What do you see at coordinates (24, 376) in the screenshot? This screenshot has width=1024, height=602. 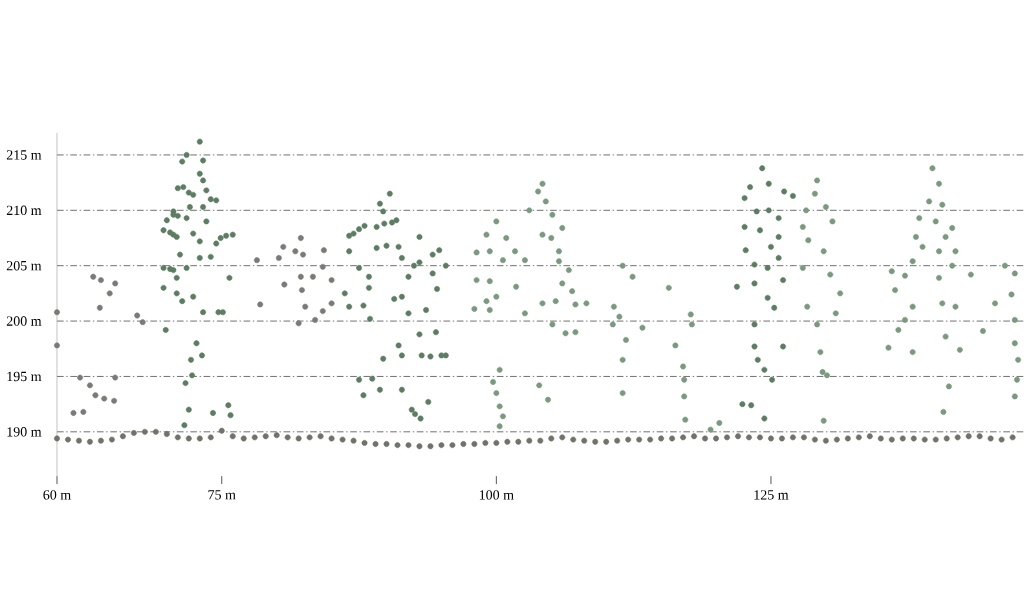 I see `y-tick-label: 195 m` at bounding box center [24, 376].